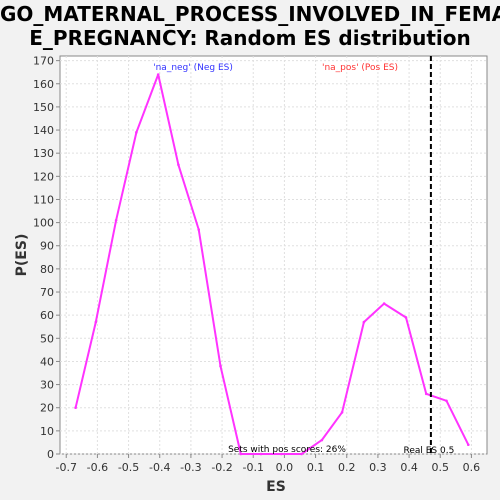 The image size is (500, 500). What do you see at coordinates (22, 255) in the screenshot?
I see `y-axis-label: P(ES)` at bounding box center [22, 255].